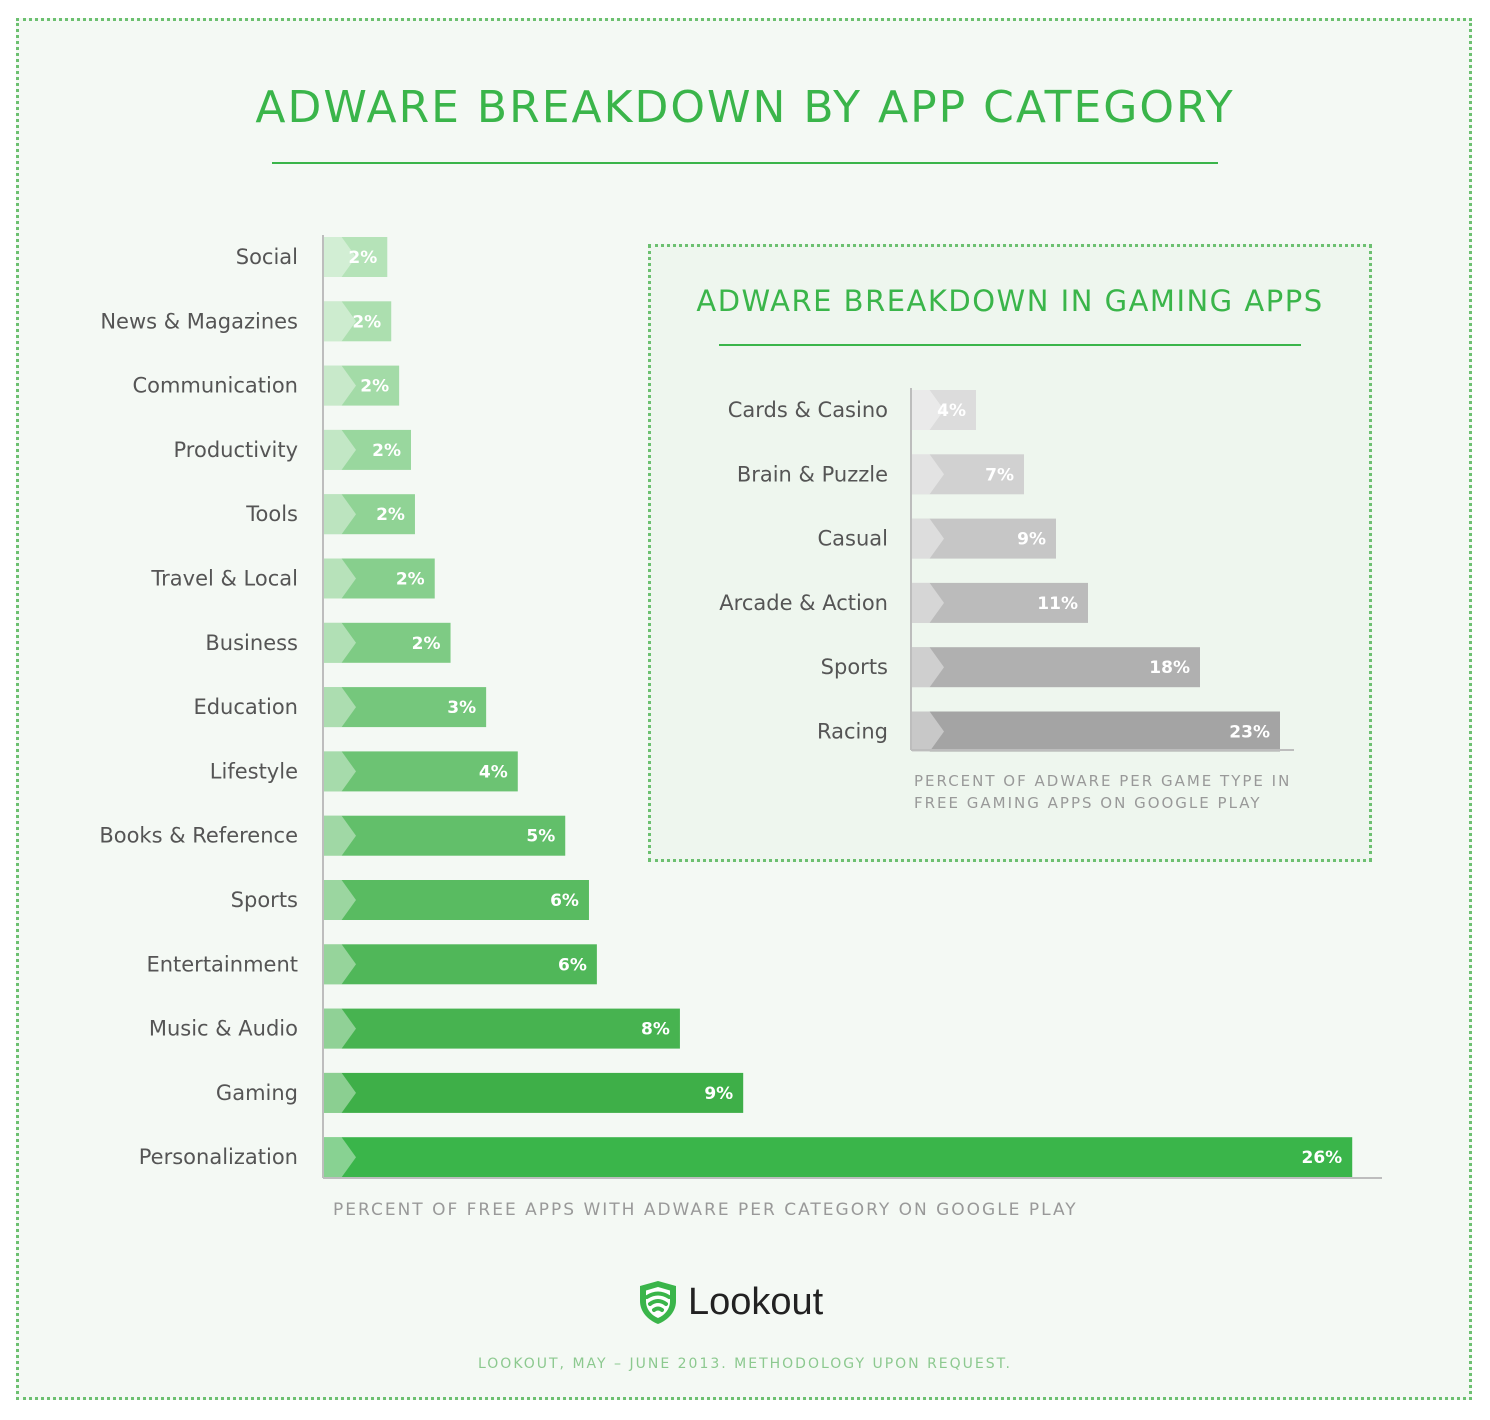 The height and width of the screenshot is (1420, 1490). Describe the element at coordinates (745, 163) in the screenshot. I see `title-divider` at that location.